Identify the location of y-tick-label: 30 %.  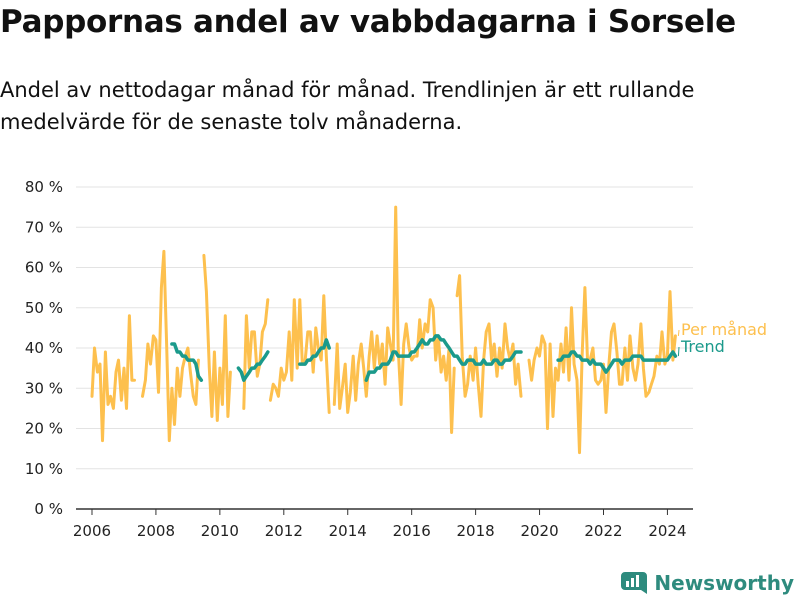
(44, 388).